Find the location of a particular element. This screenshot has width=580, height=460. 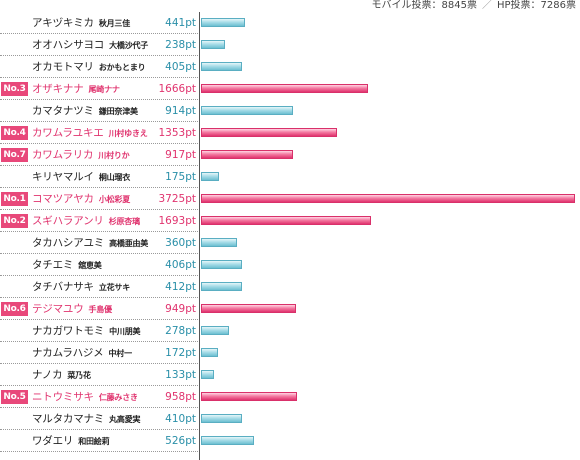

data-label: 917pt is located at coordinates (180, 155).